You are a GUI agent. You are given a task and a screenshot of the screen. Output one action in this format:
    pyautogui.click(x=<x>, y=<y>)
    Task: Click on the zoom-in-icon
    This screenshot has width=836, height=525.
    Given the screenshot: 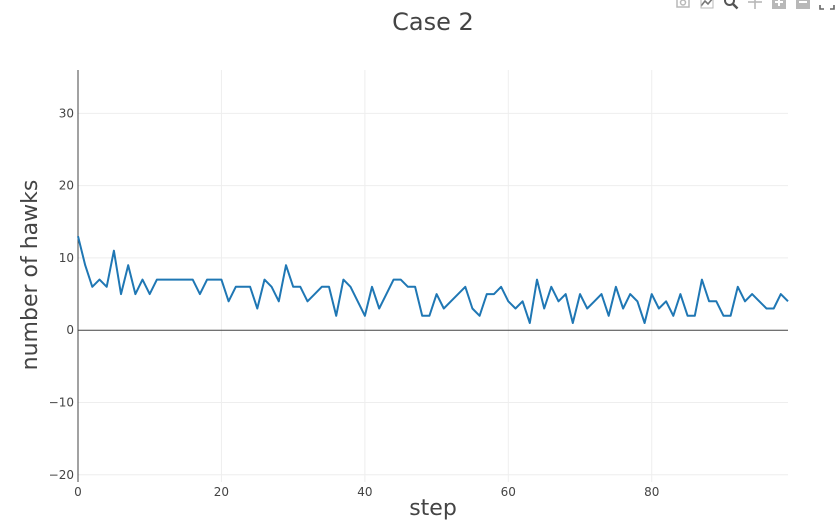 What is the action you would take?
    pyautogui.click(x=779, y=5)
    